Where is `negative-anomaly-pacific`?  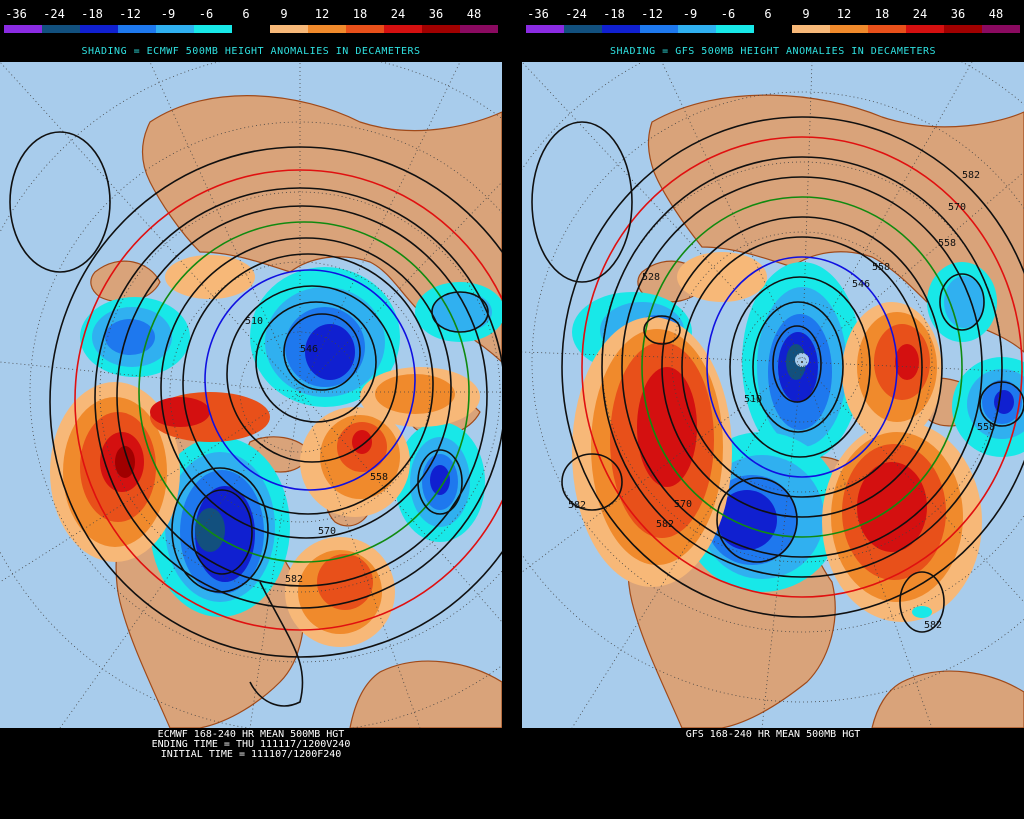
negative-anomaly-pacific is located at coordinates (135, 337).